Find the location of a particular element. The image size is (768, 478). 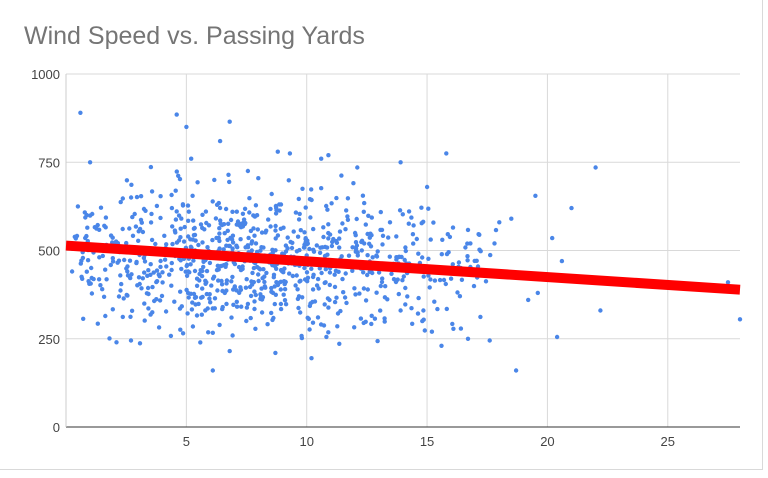

y-tick-label: 250 is located at coordinates (49, 339).